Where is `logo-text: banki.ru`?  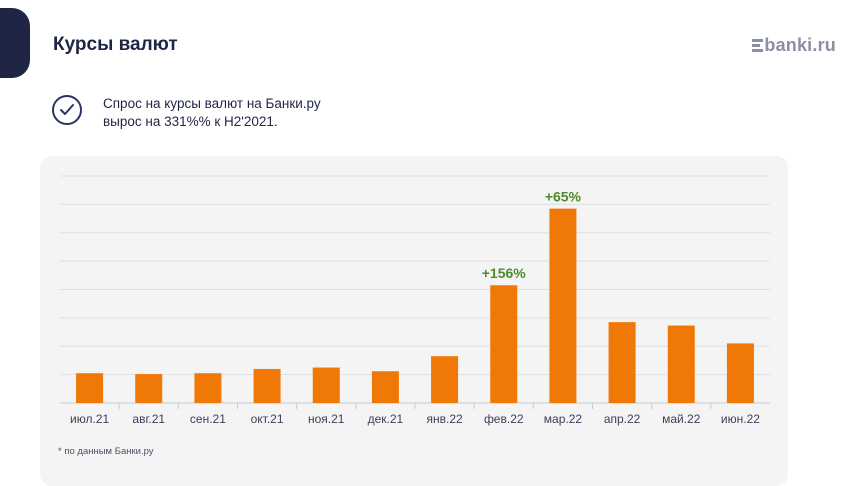 logo-text: banki.ru is located at coordinates (800, 45).